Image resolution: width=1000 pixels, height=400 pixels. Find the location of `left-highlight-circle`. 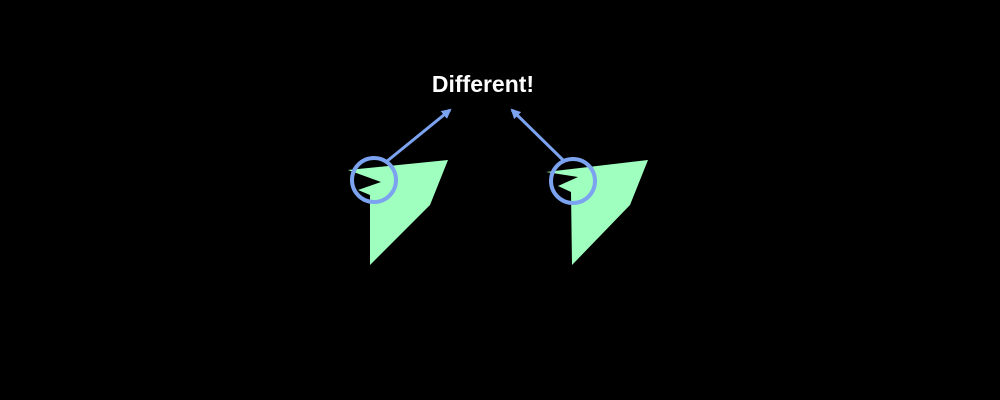

left-highlight-circle is located at coordinates (374, 180).